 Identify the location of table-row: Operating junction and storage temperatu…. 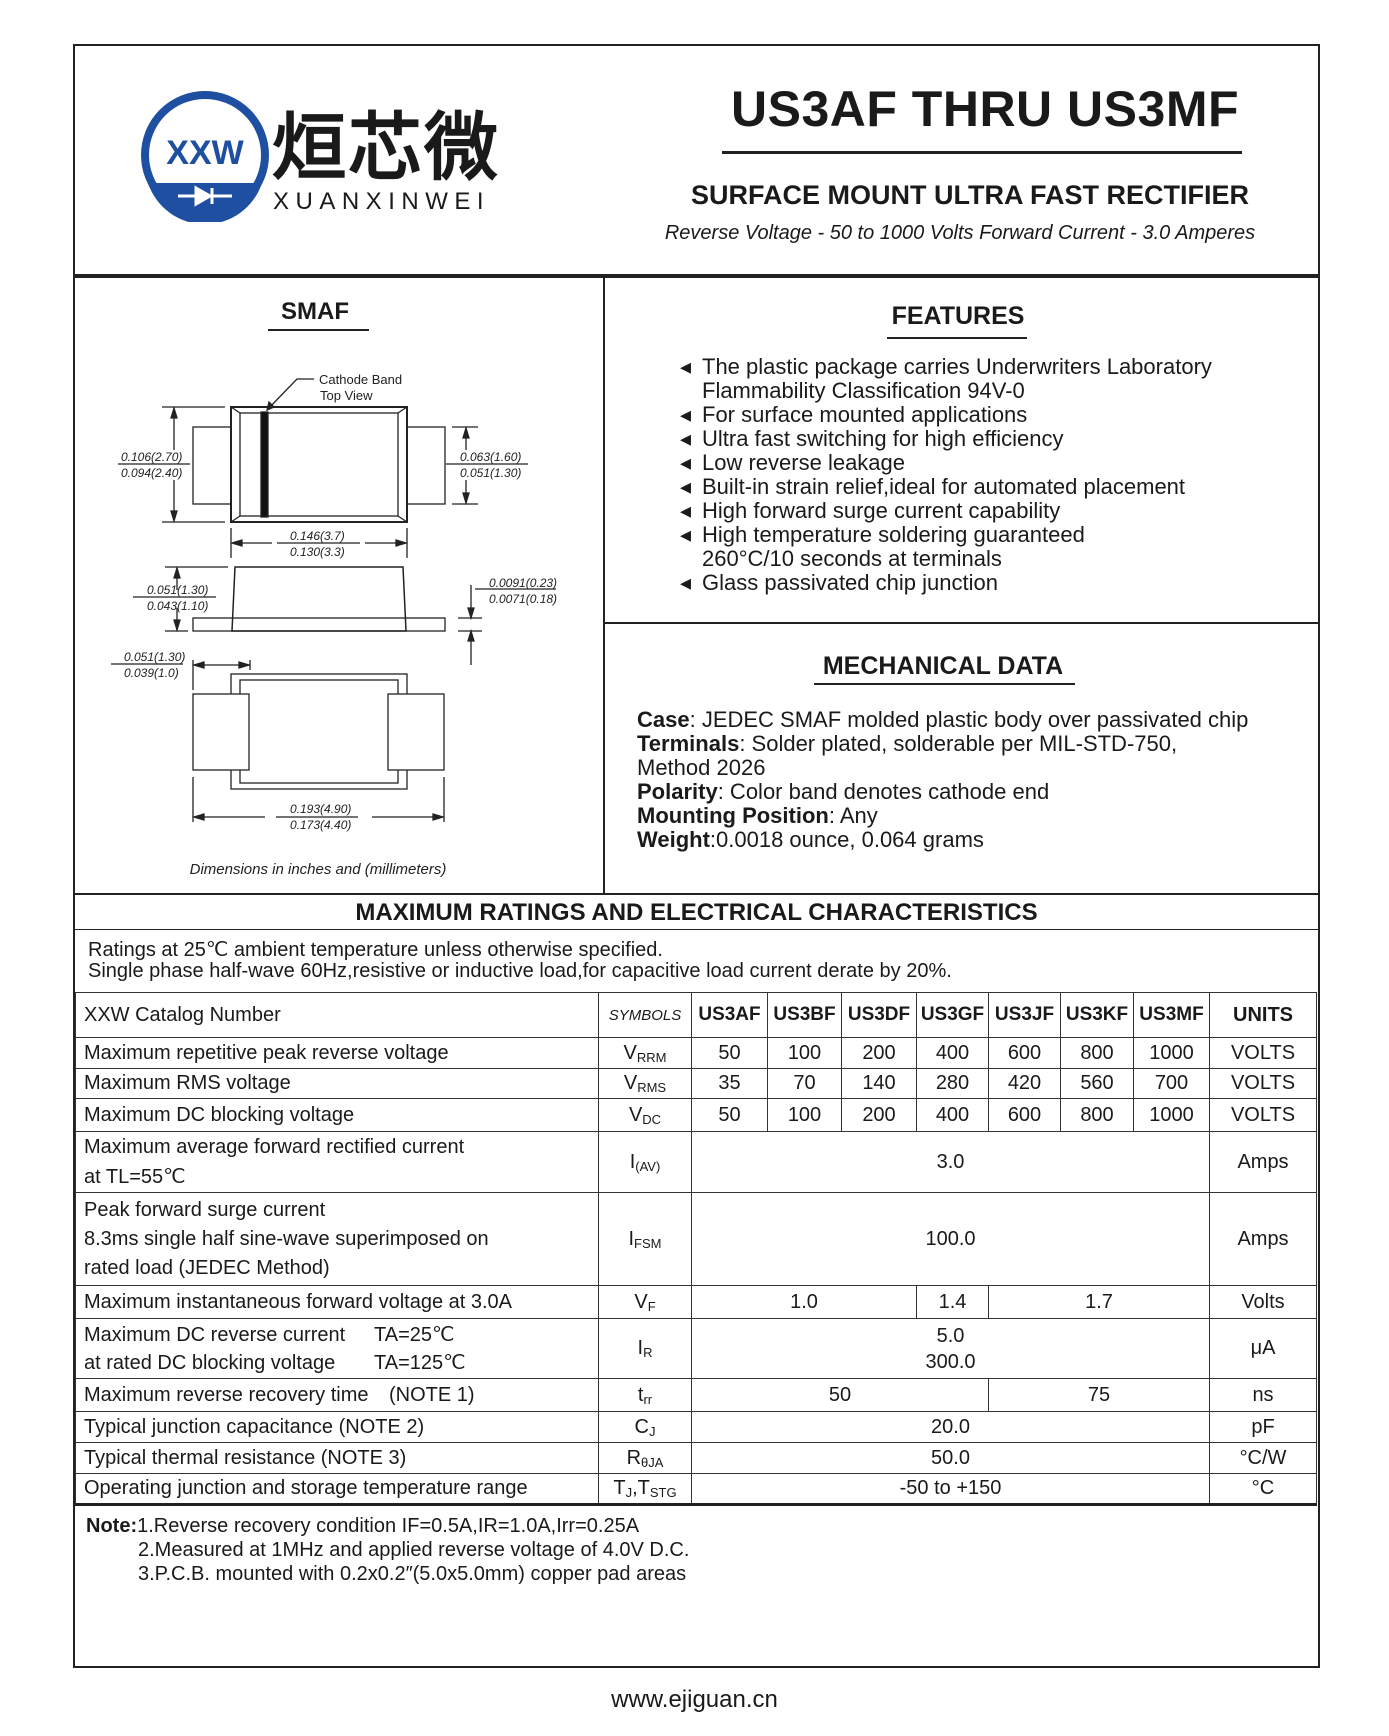
(696, 1489).